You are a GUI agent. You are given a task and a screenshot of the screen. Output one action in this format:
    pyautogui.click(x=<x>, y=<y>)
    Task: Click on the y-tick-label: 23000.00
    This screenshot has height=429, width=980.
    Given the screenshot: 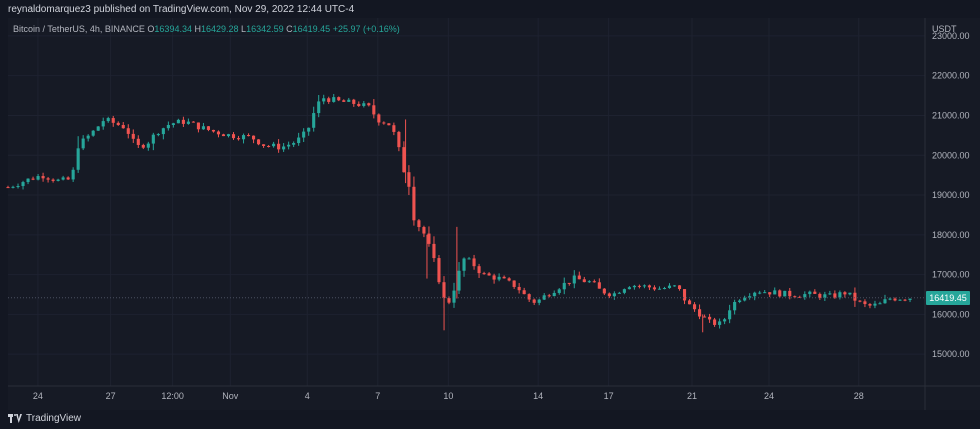 What is the action you would take?
    pyautogui.click(x=951, y=36)
    